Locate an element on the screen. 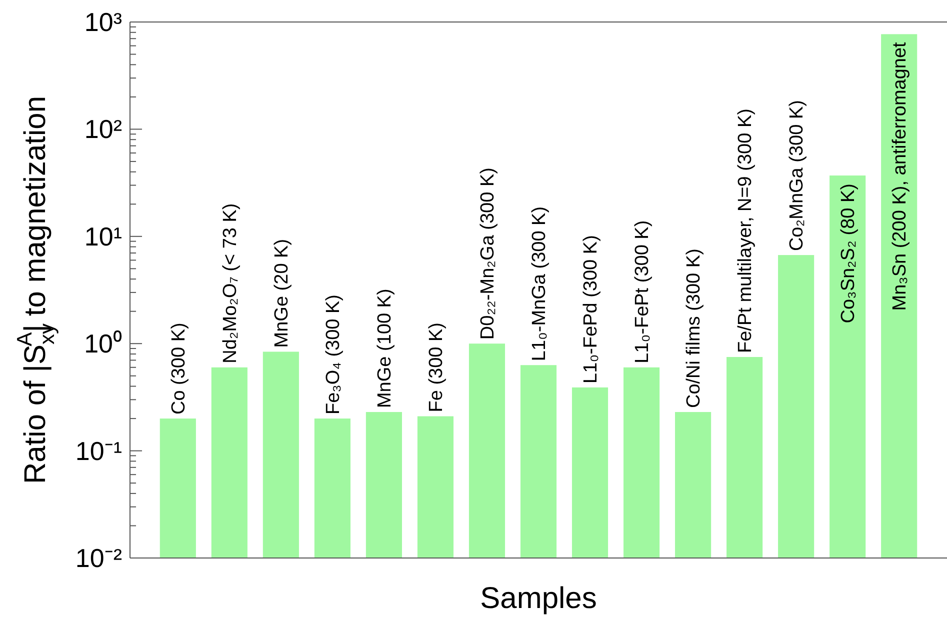 The width and height of the screenshot is (947, 623). x-tick-label: Fe/Pt multilayer, N=9 (300 K) is located at coordinates (745, 230).